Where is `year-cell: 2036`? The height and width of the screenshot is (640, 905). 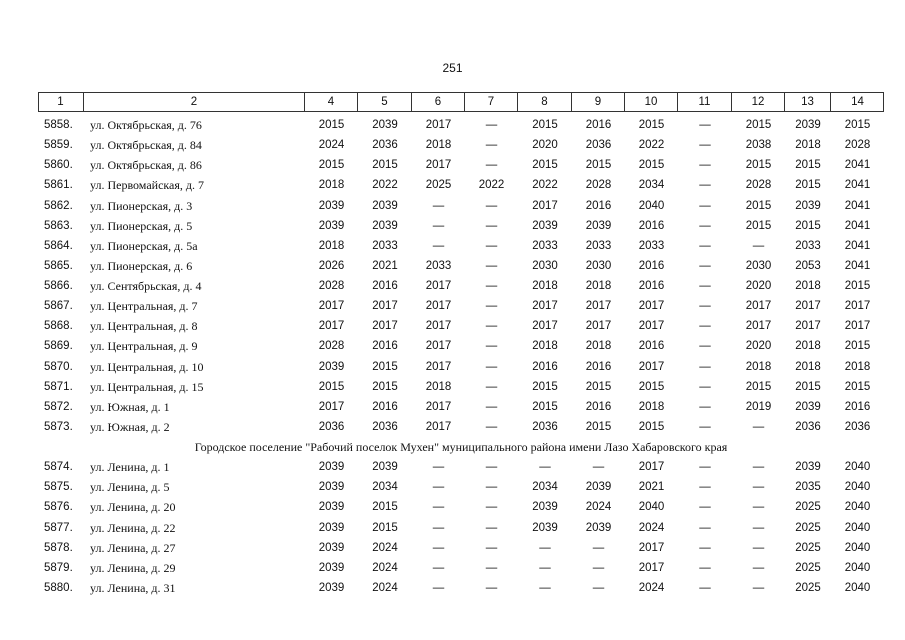
year-cell: 2036 is located at coordinates (598, 145).